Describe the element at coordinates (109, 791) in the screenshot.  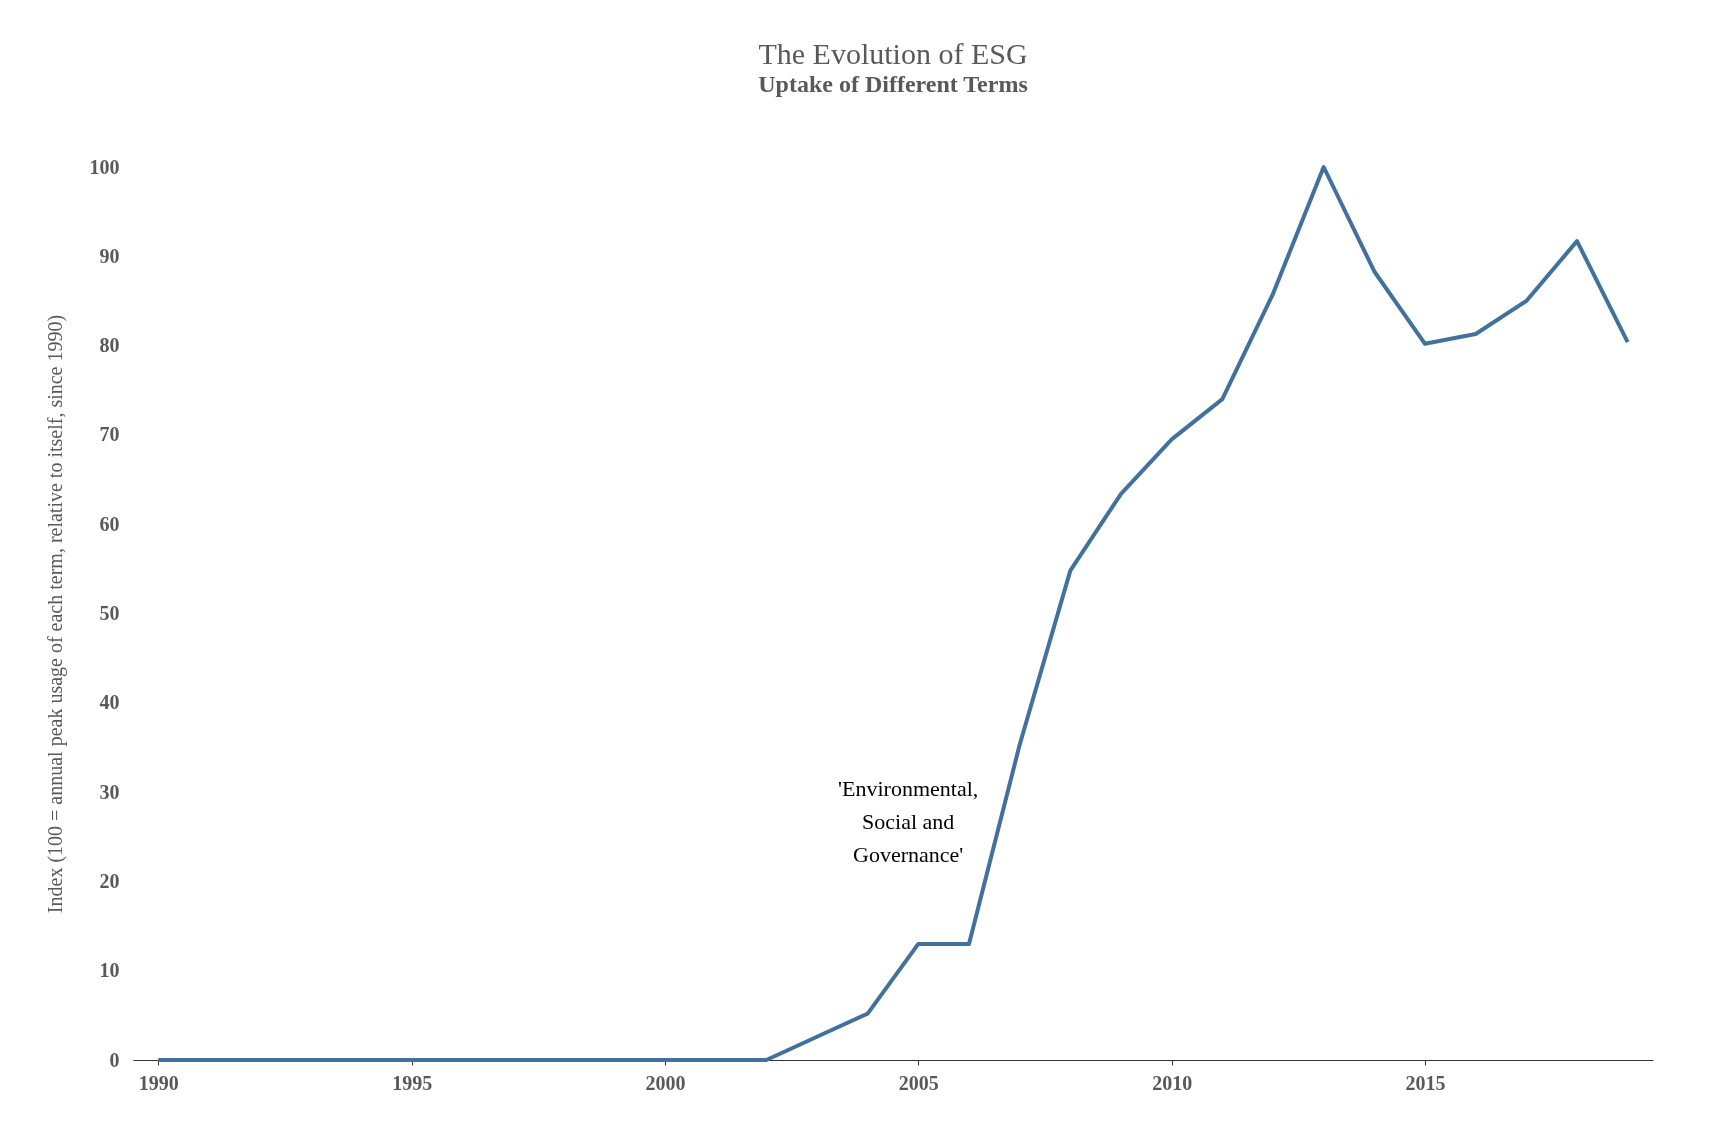
I see `y-tick-label: 30` at that location.